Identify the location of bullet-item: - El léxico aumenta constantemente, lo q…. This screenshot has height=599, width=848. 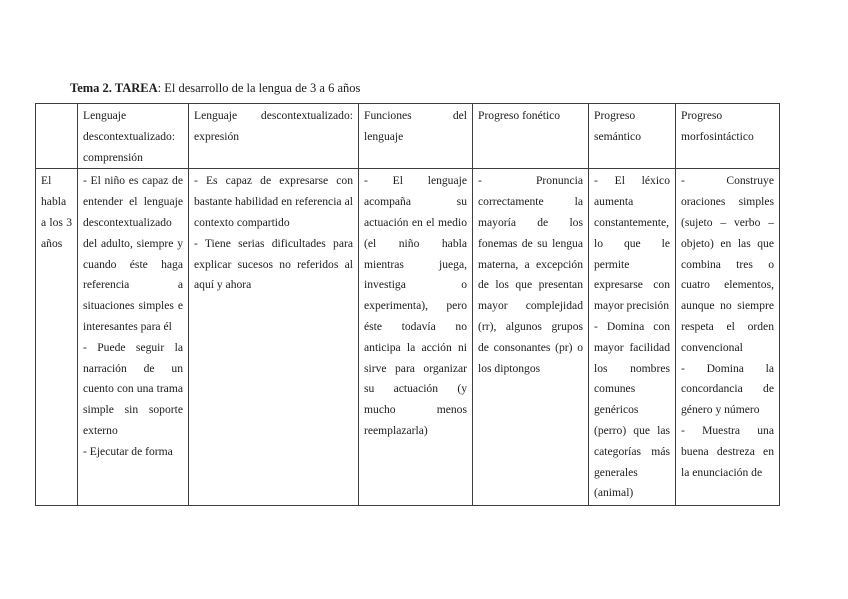
(632, 243).